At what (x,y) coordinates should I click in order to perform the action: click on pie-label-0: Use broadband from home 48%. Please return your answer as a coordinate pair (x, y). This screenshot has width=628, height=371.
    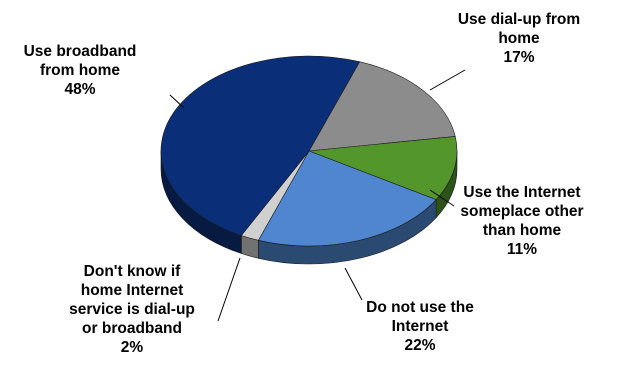
    Looking at the image, I should click on (80, 70).